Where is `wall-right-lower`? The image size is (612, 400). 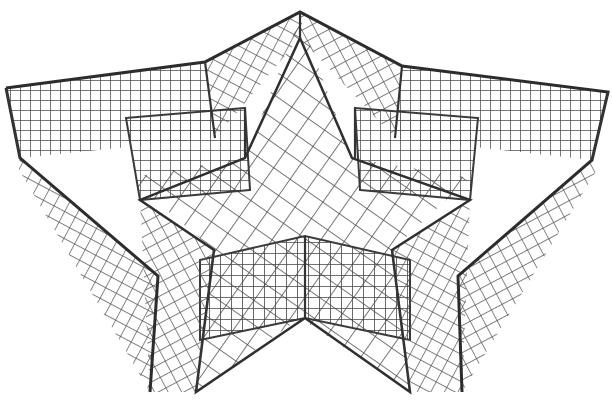 wall-right-lower is located at coordinates (528, 276).